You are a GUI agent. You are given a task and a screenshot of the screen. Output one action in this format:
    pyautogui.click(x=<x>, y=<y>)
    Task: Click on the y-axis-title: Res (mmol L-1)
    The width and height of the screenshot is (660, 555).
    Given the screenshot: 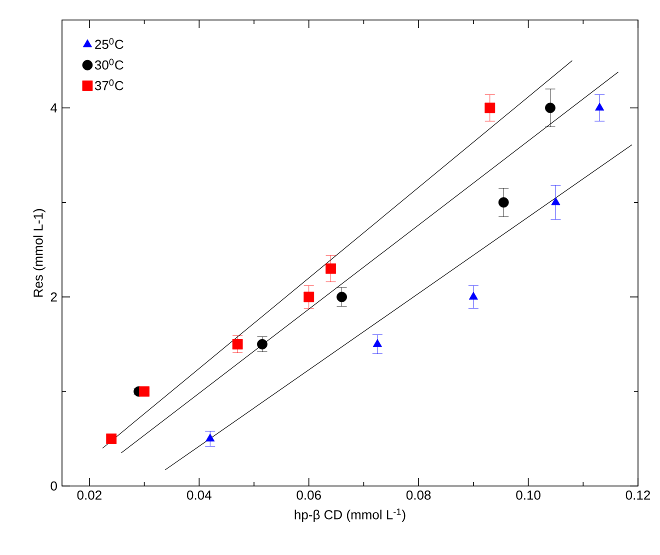 What is the action you would take?
    pyautogui.click(x=39, y=253)
    